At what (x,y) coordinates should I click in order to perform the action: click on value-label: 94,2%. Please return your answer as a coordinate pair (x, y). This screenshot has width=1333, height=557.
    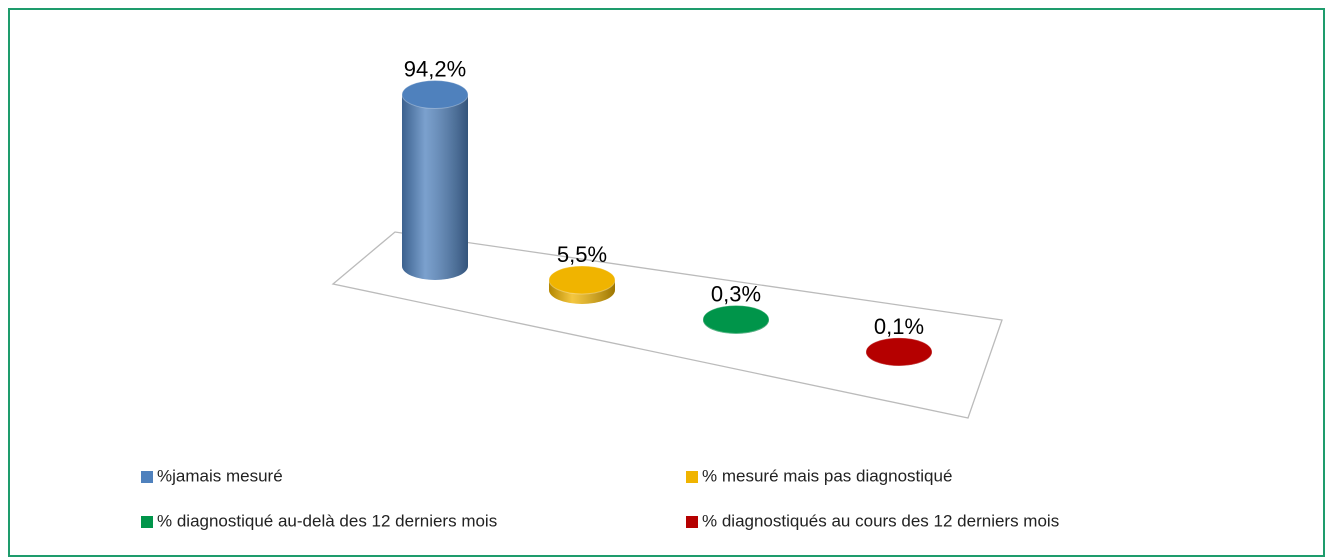
    Looking at the image, I should click on (435, 69).